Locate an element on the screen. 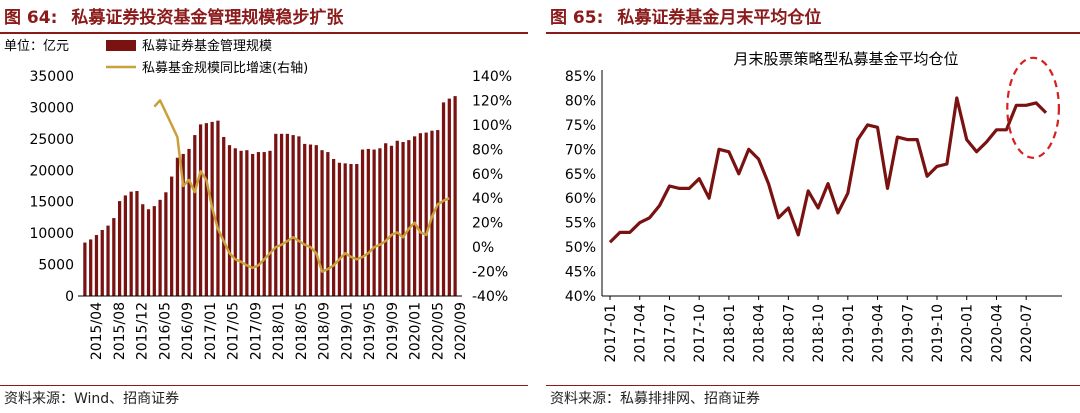 This screenshot has width=1080, height=413. left-x-tick: 2020/09 is located at coordinates (461, 331).